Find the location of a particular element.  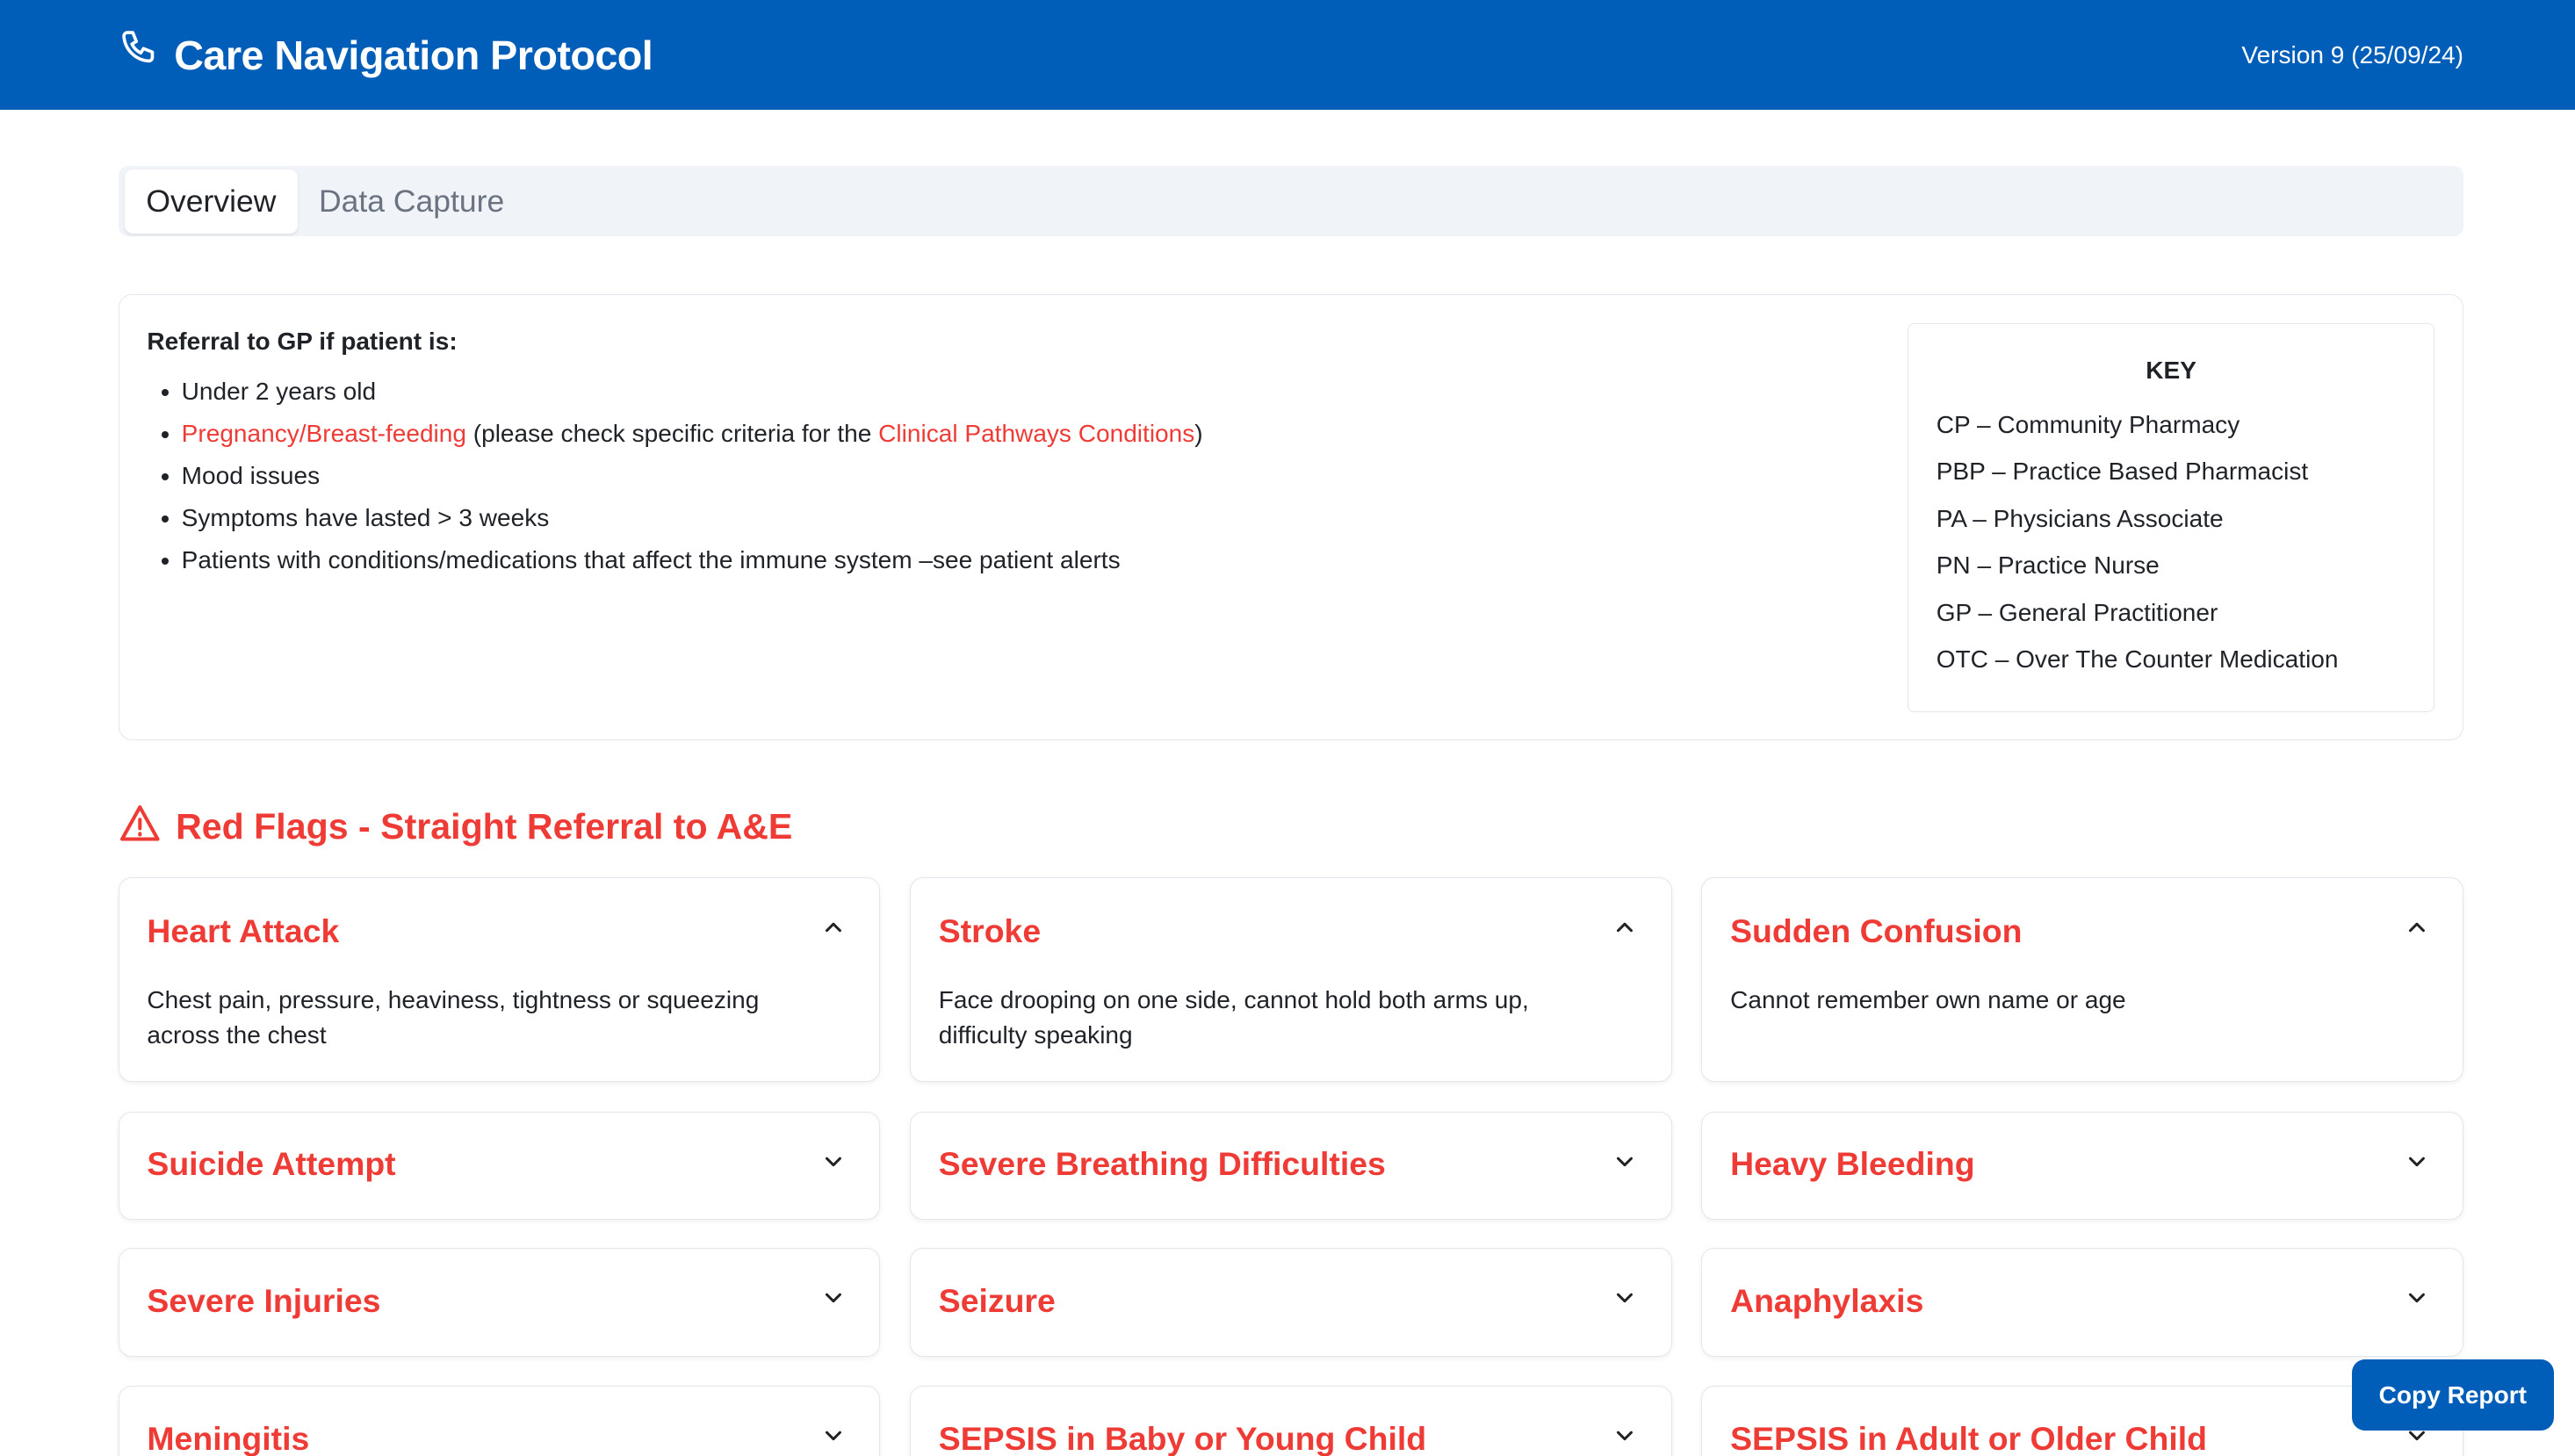

tab-overview: Overview is located at coordinates (212, 201).